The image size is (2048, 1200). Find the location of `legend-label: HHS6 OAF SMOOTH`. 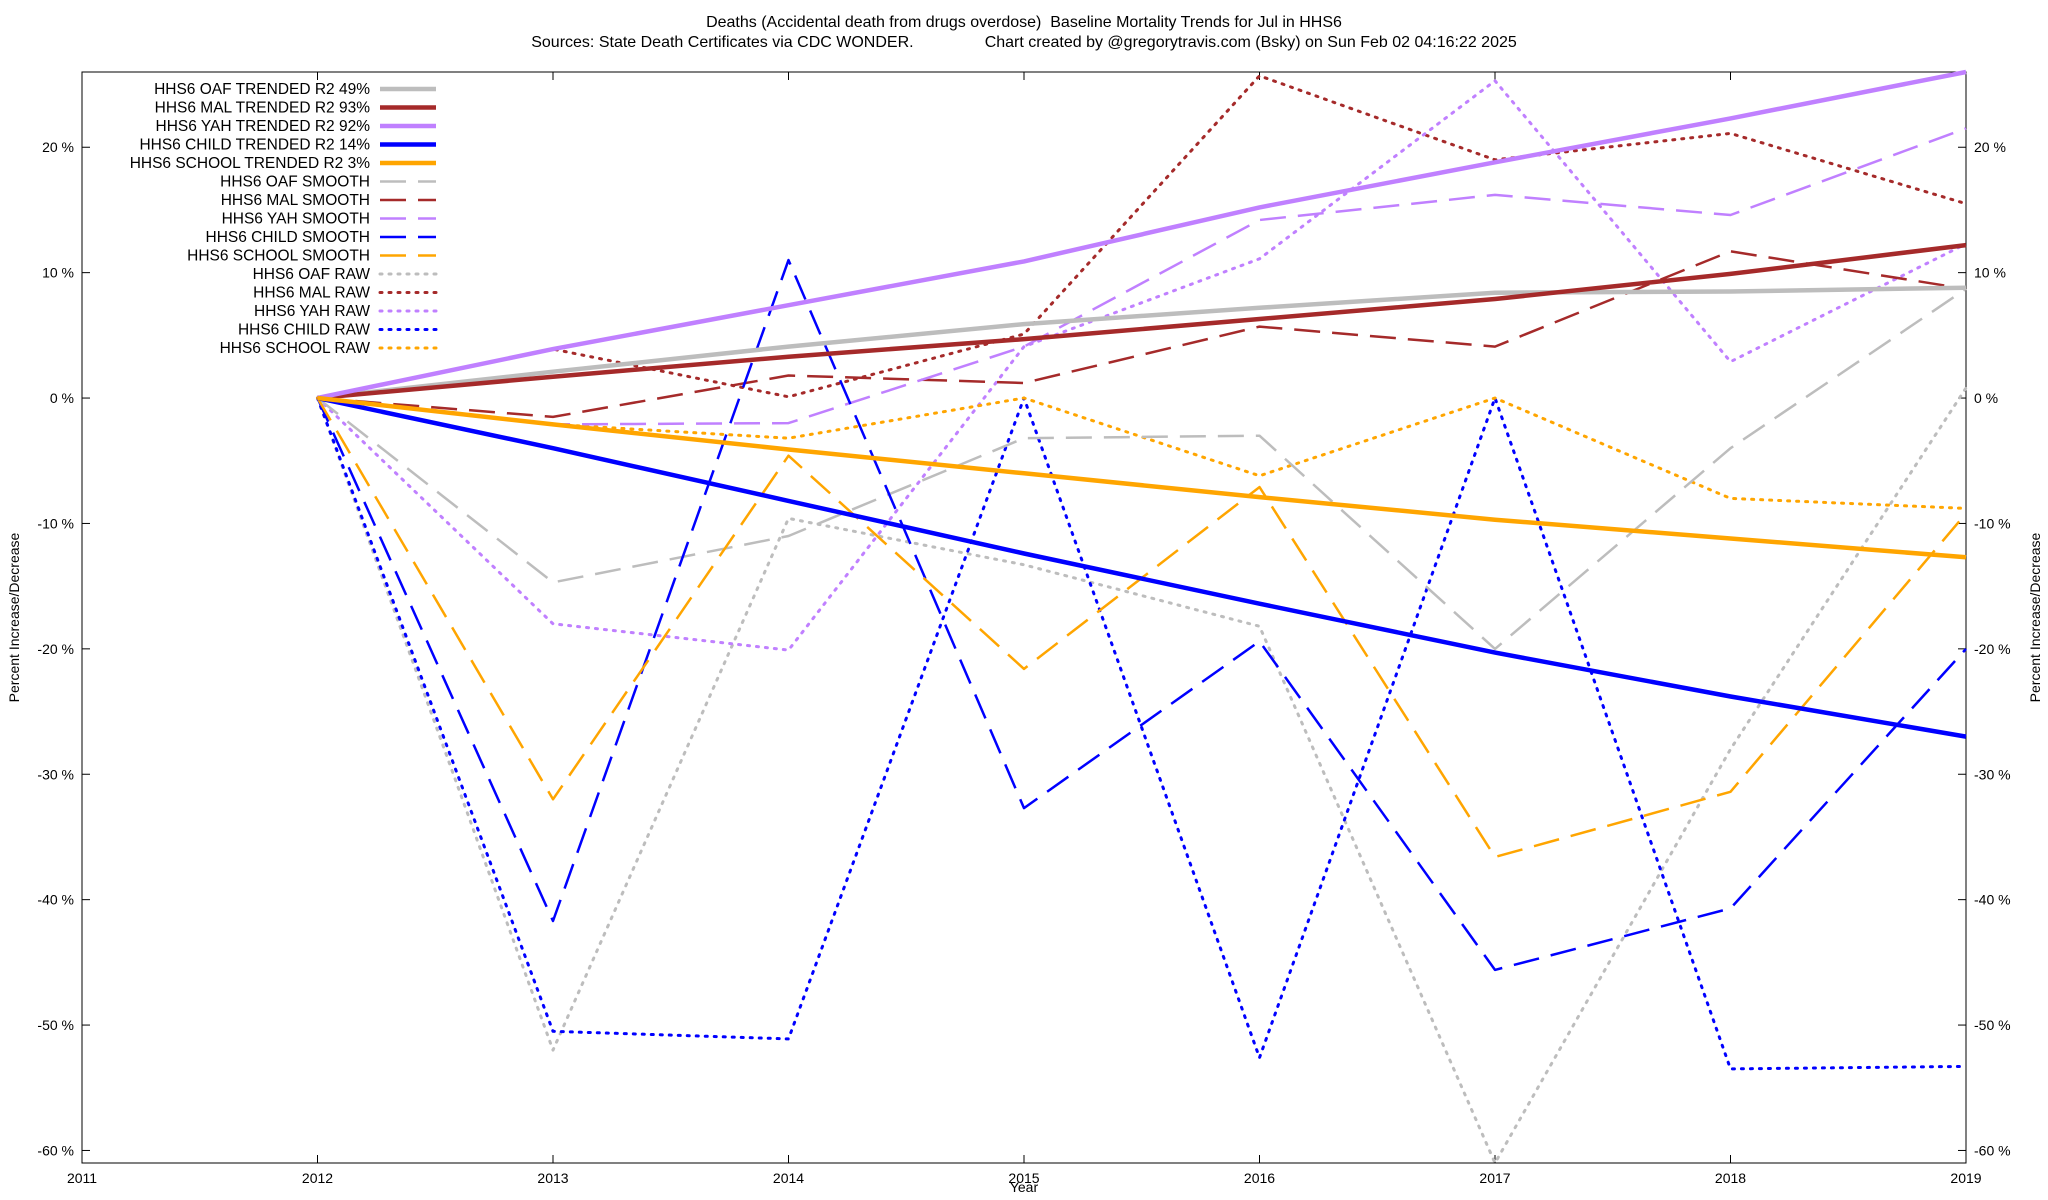

legend-label: HHS6 OAF SMOOTH is located at coordinates (295, 182).